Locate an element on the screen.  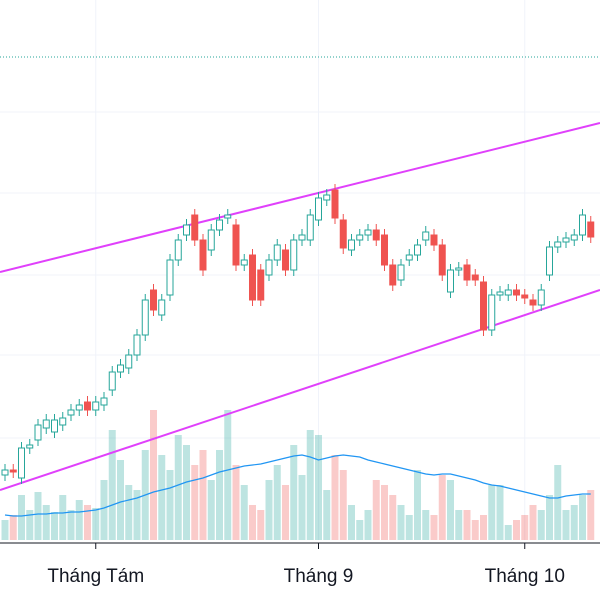
x-tick-label: Tháng 10 is located at coordinates (525, 576).